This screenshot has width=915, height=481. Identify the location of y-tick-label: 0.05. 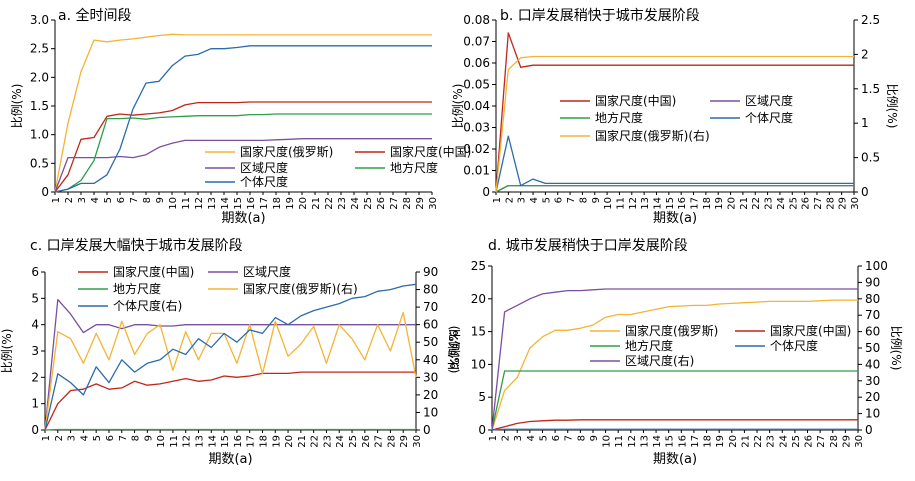
(476, 85).